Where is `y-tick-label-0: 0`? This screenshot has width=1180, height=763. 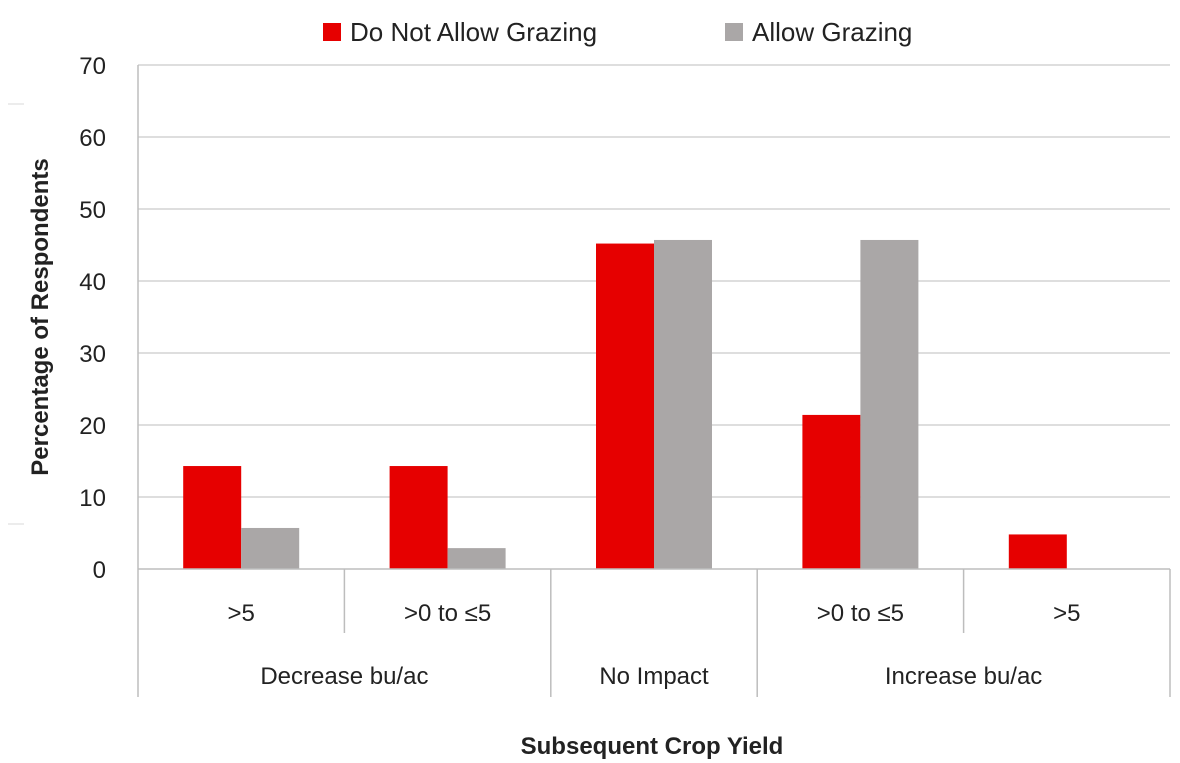
y-tick-label-0: 0 is located at coordinates (99, 570).